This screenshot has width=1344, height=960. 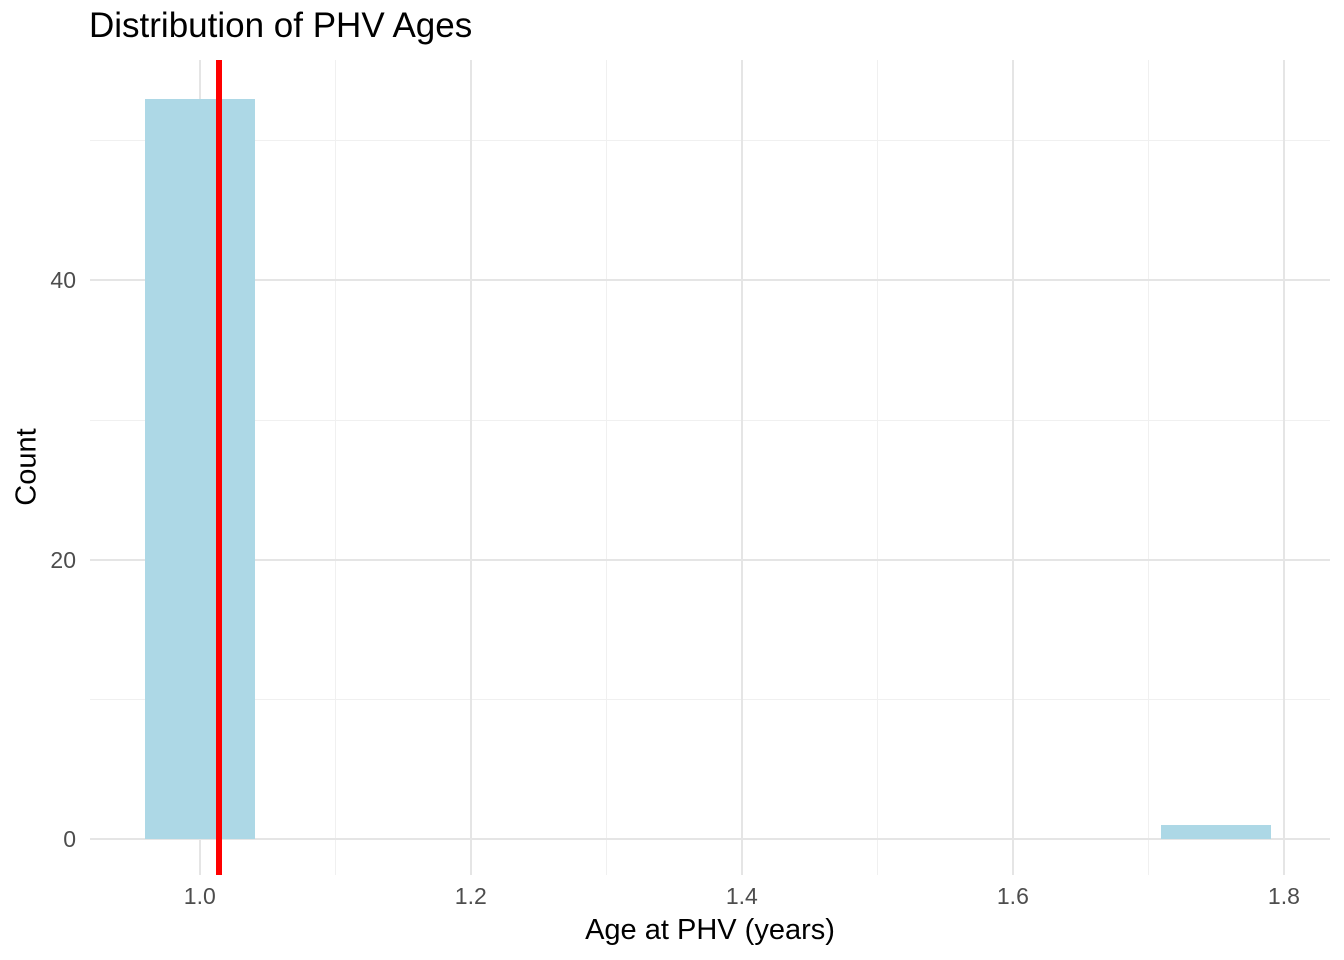 I want to click on x-tick-label: 1.0, so click(x=199, y=896).